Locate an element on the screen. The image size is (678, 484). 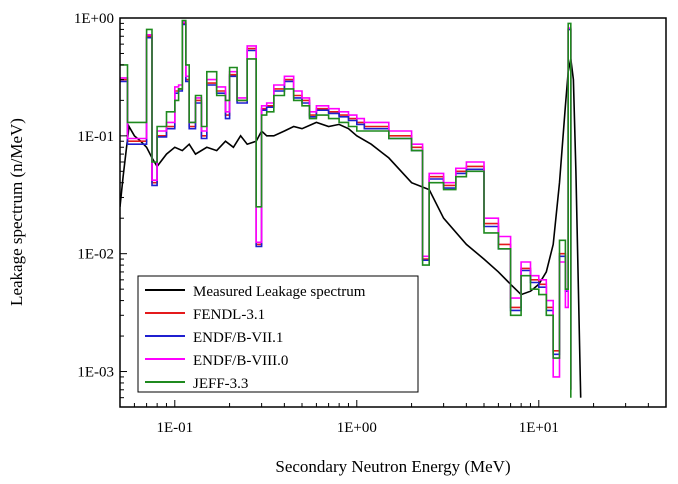
legend-label-endf-viii: ENDF/B-VIII.0 is located at coordinates (240, 361).